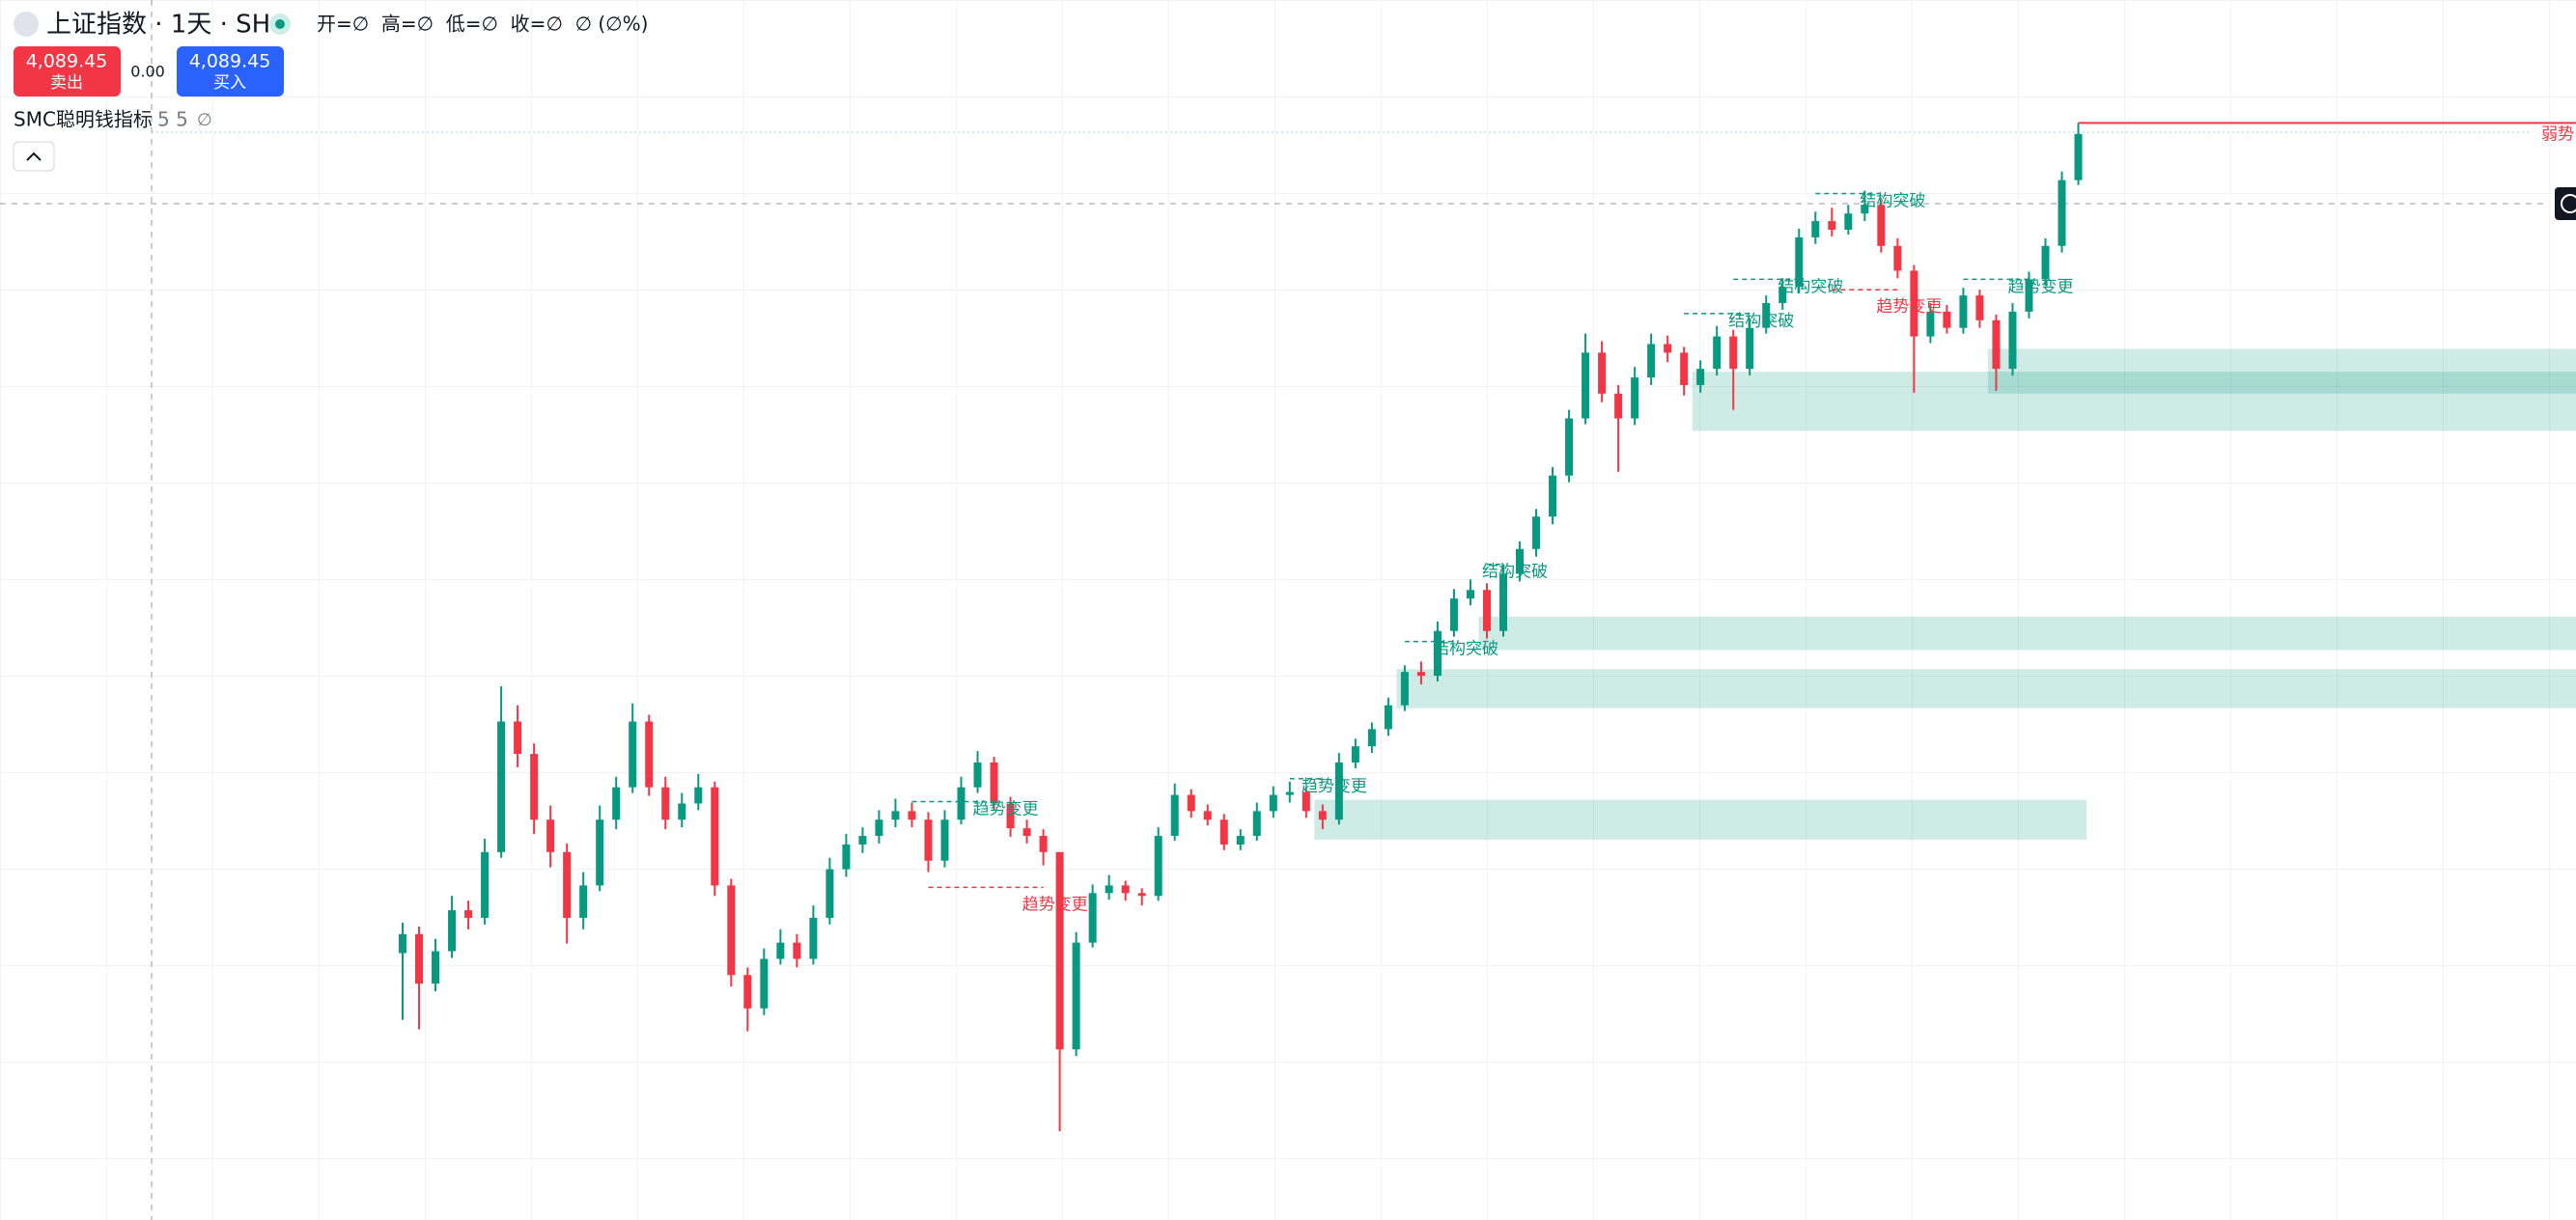 The width and height of the screenshot is (2576, 1220). What do you see at coordinates (280, 24) in the screenshot?
I see `status-dot-inner` at bounding box center [280, 24].